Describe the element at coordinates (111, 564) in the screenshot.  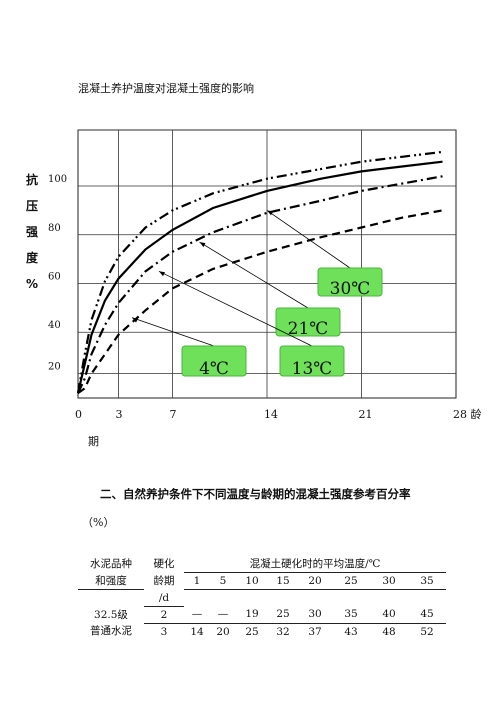
I see `cement-type-header: 水泥品种` at that location.